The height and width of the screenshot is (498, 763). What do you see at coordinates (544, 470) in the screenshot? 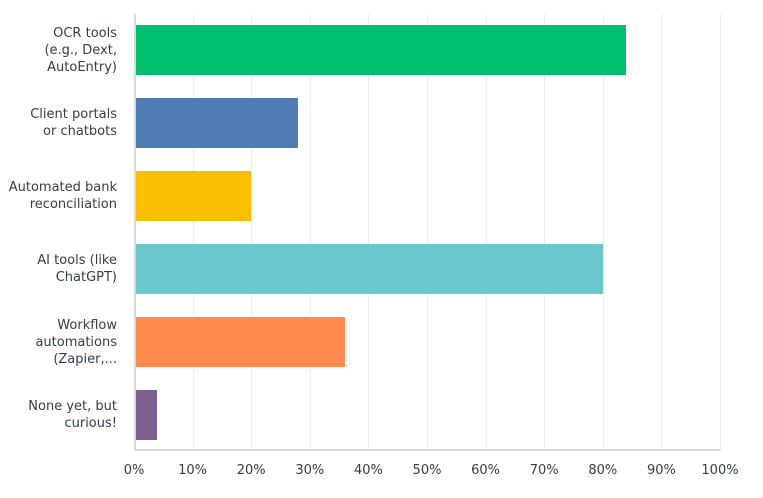
I see `x-tick-label: 70%` at bounding box center [544, 470].